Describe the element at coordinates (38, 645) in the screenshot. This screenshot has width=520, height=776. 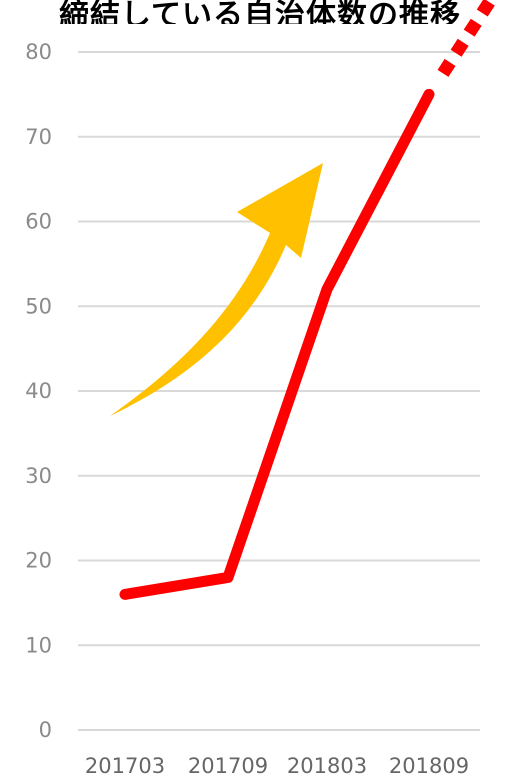
I see `y-tick-label: 10` at that location.